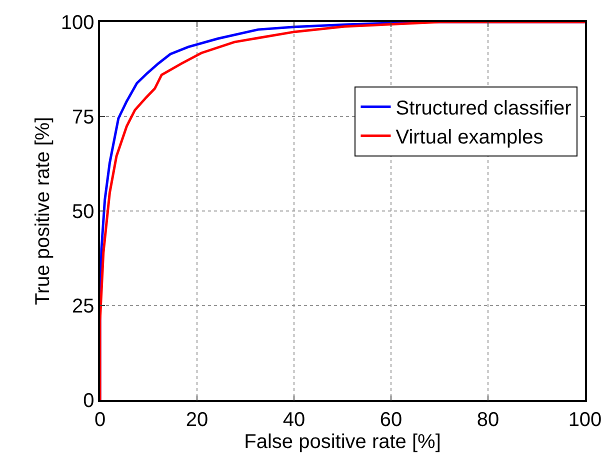 The height and width of the screenshot is (464, 614). Describe the element at coordinates (294, 419) in the screenshot. I see `x-tick-label: 40` at that location.